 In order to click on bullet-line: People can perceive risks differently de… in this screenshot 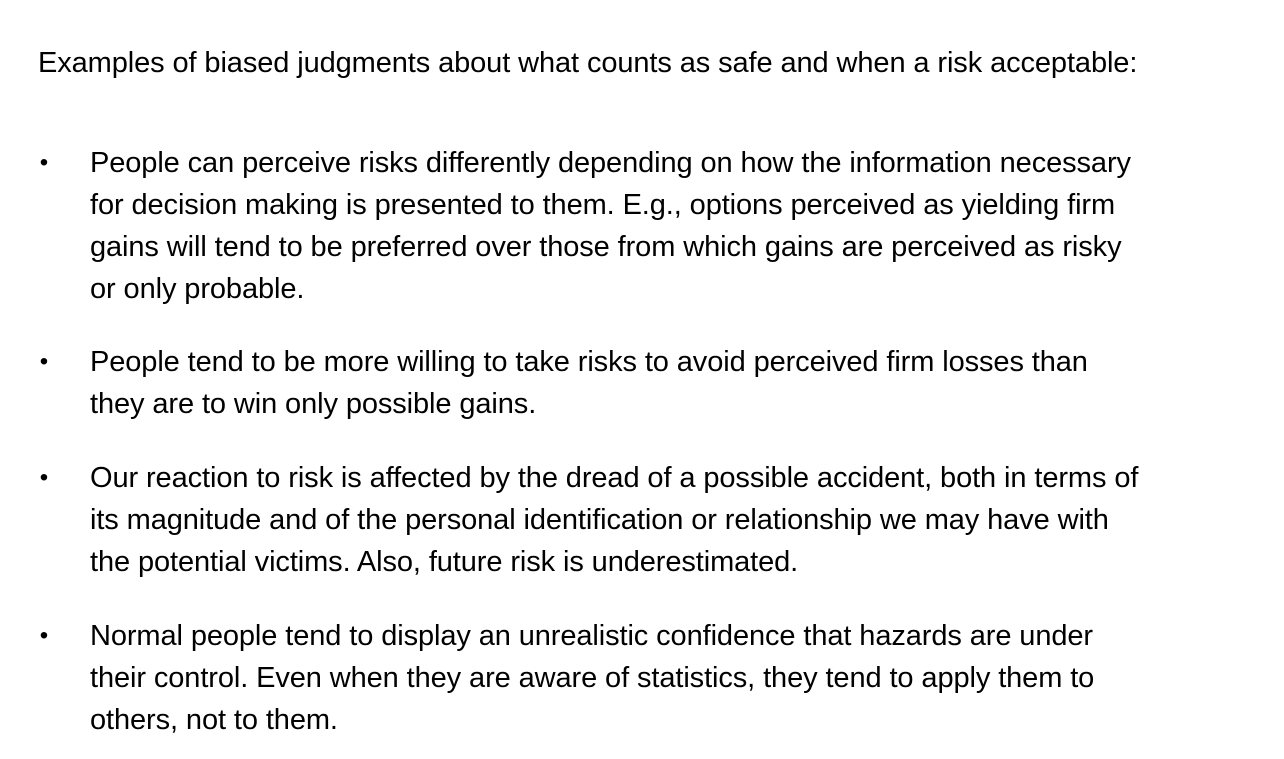, I will do `click(610, 163)`.